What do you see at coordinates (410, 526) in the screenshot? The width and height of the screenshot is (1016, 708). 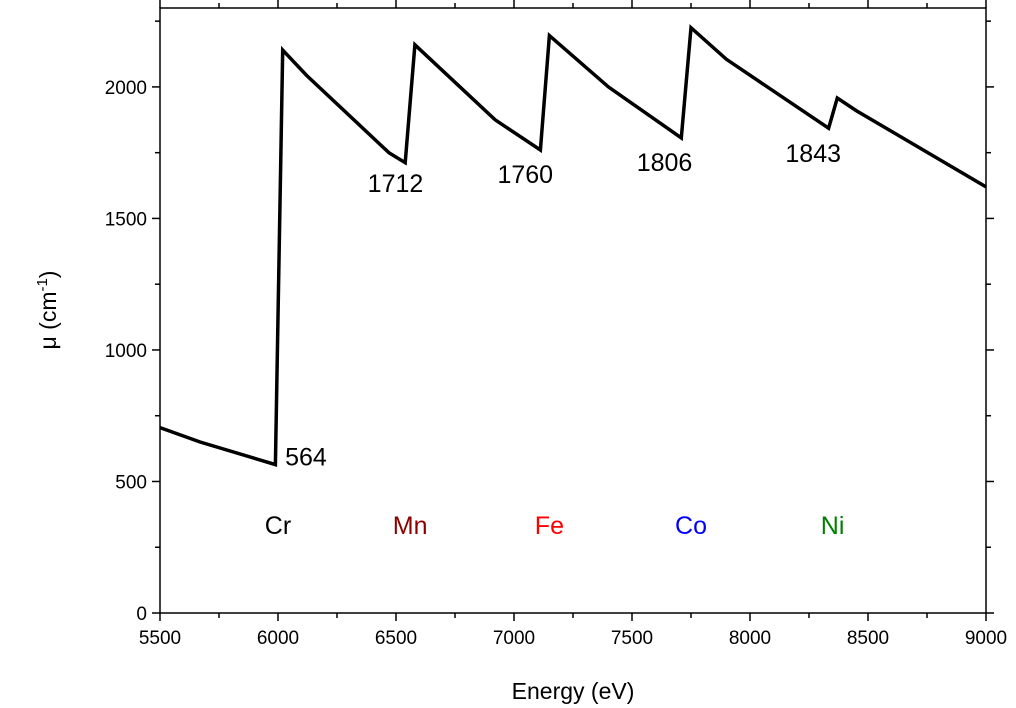 I see `element-label: Mn` at bounding box center [410, 526].